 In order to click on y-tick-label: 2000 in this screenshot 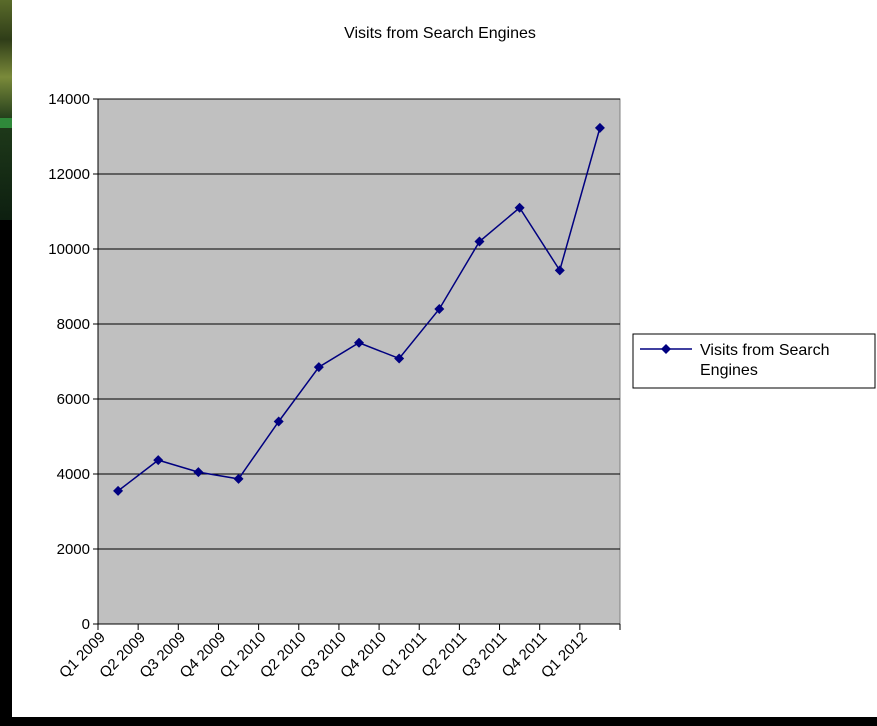, I will do `click(73, 549)`.